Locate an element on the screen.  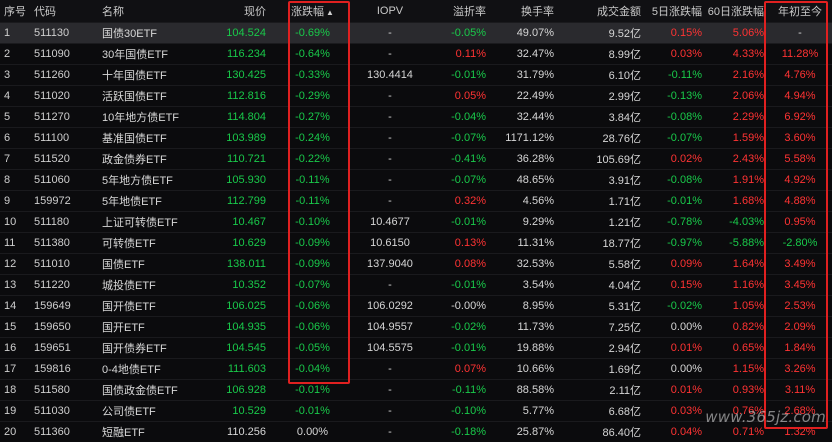
watermark: www.365jz.com is located at coordinates (765, 417).